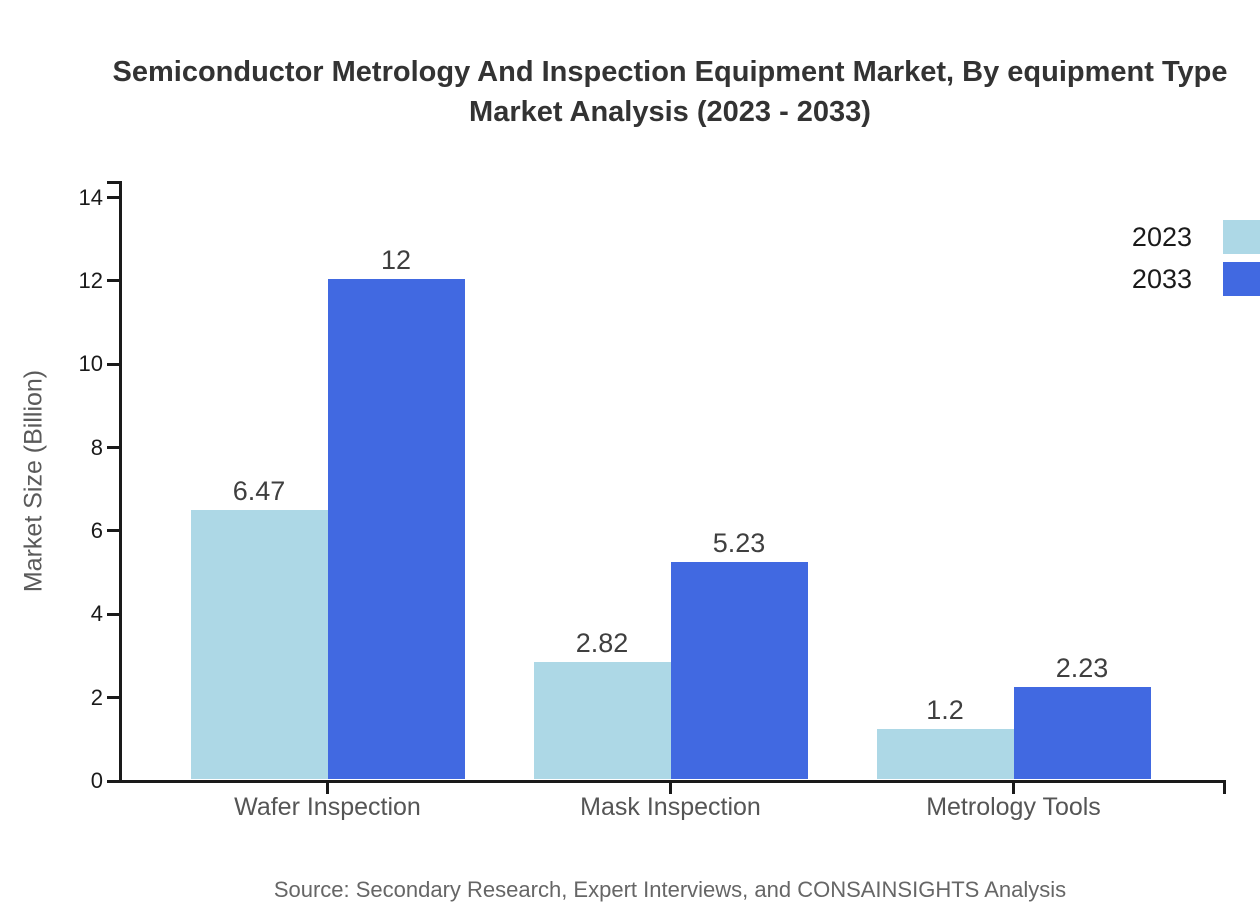  Describe the element at coordinates (96, 447) in the screenshot. I see `y-tick-label-4: 8` at that location.